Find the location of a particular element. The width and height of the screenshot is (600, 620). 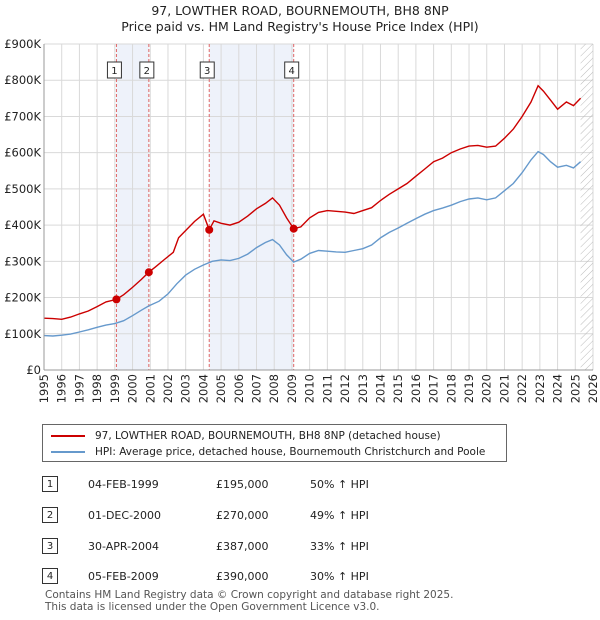

x-tick-label: 1997 is located at coordinates (79, 388).